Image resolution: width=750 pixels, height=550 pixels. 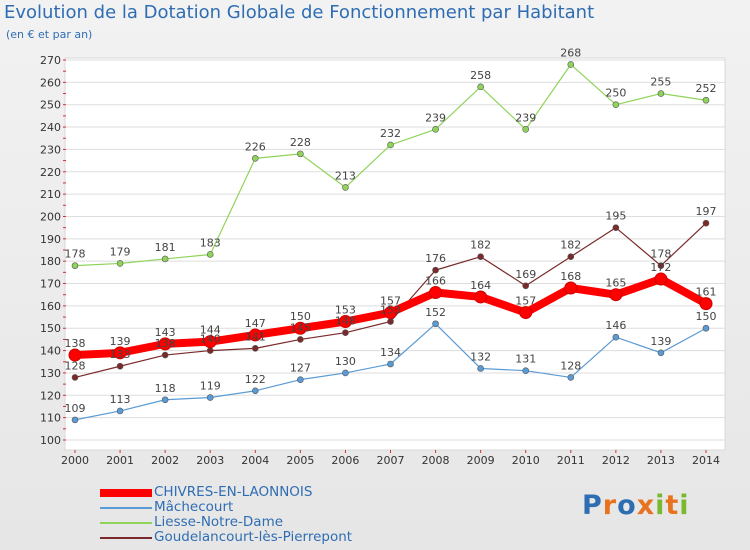 I want to click on data-label: 176, so click(x=435, y=258).